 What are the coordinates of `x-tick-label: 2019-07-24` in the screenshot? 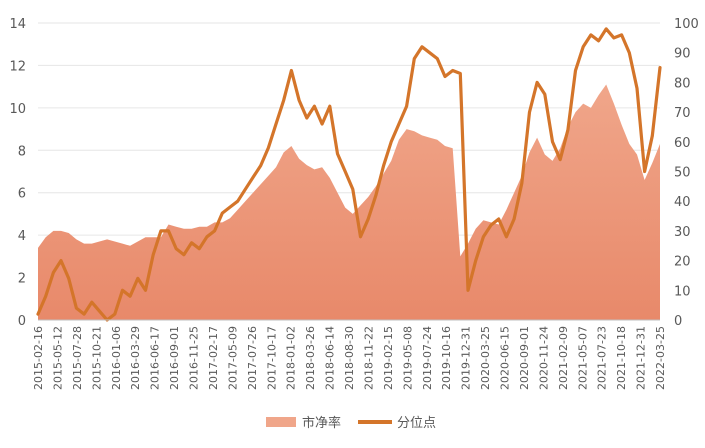 It's located at (427, 358).